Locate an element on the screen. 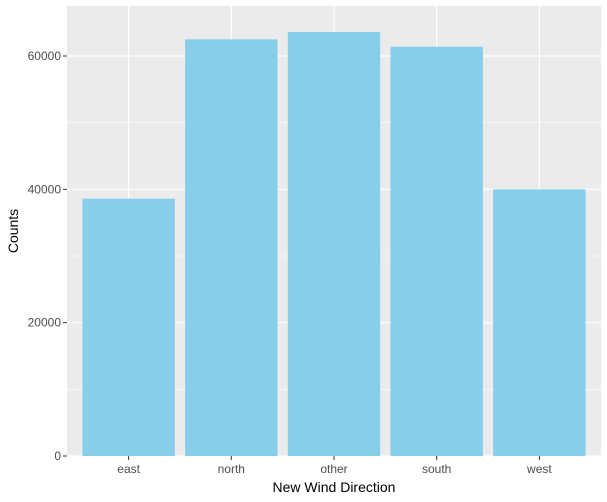 The image size is (607, 502). y-tick-label: 60000 is located at coordinates (45, 56).